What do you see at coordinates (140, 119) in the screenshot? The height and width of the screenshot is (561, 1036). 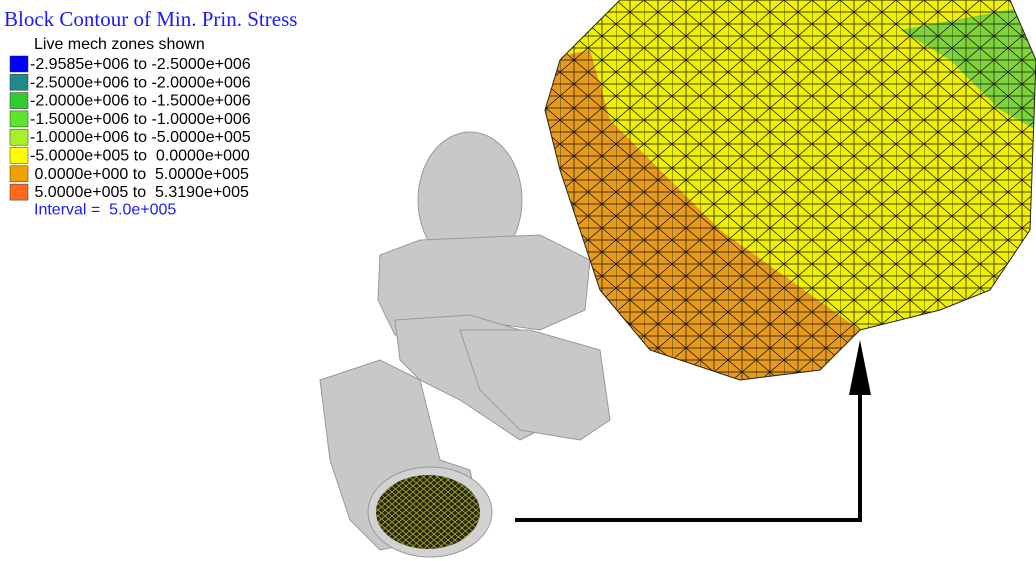 I see `legend-label: -1.5000e+006 to -1.0000e+006` at bounding box center [140, 119].